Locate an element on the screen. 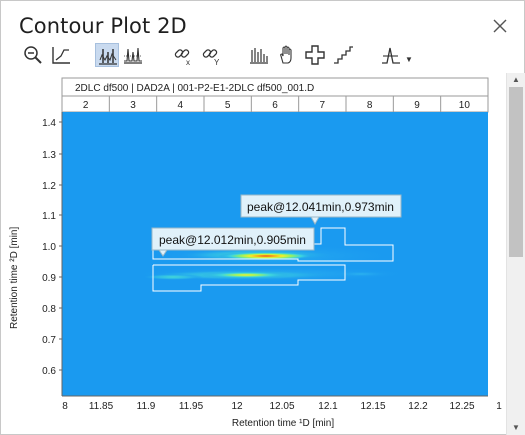 The image size is (525, 435). unlink-y-icon: Y is located at coordinates (211, 57).